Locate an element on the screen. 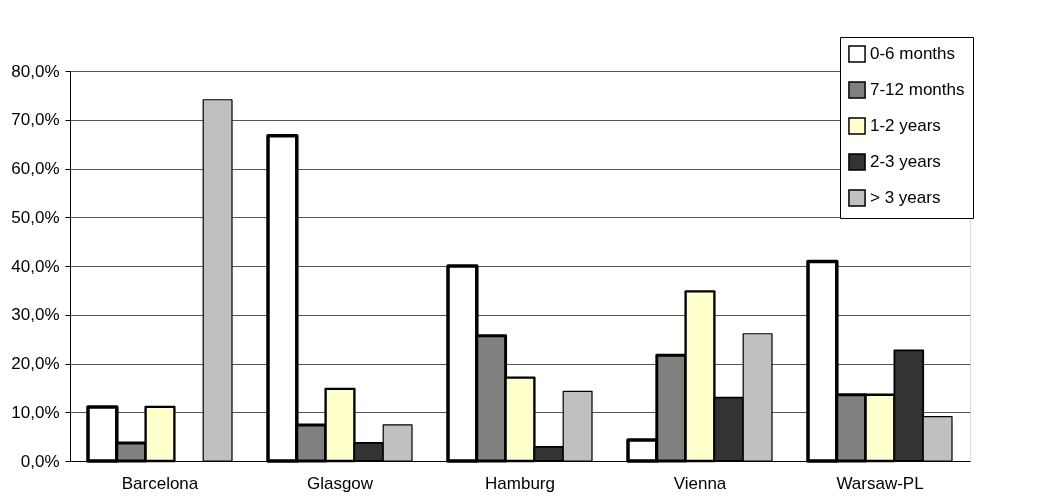  y-tick-label: 50,0% is located at coordinates (35, 217).